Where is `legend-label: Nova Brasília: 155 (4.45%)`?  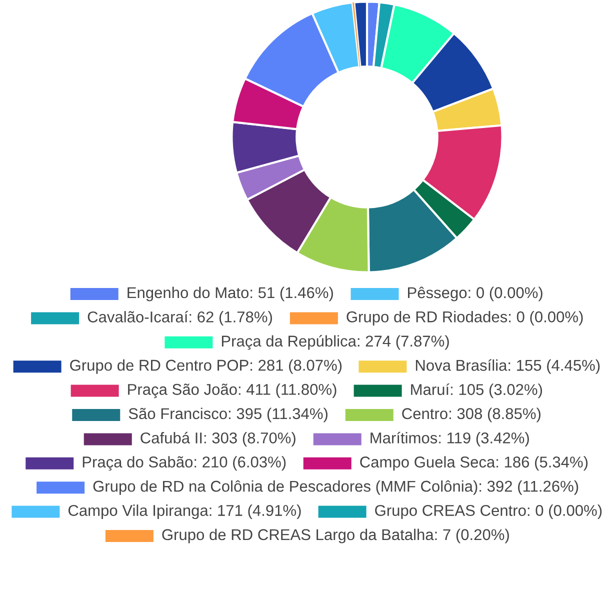
legend-label: Nova Brasília: 155 (4.45%) is located at coordinates (508, 366).